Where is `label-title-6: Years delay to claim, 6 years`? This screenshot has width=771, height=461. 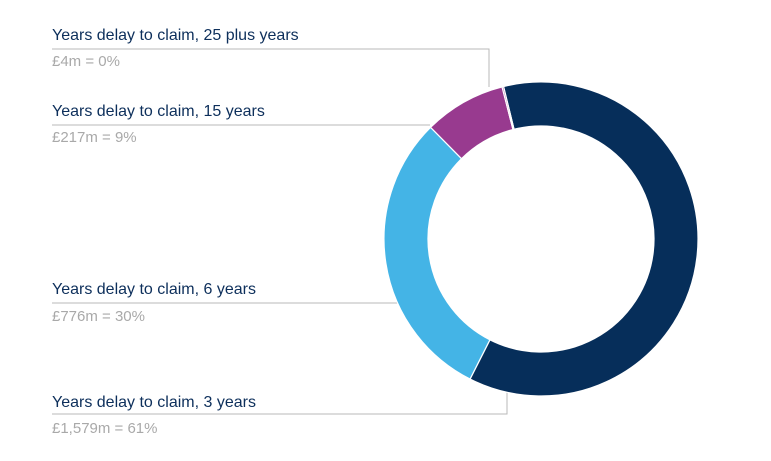
label-title-6: Years delay to claim, 6 years is located at coordinates (154, 289).